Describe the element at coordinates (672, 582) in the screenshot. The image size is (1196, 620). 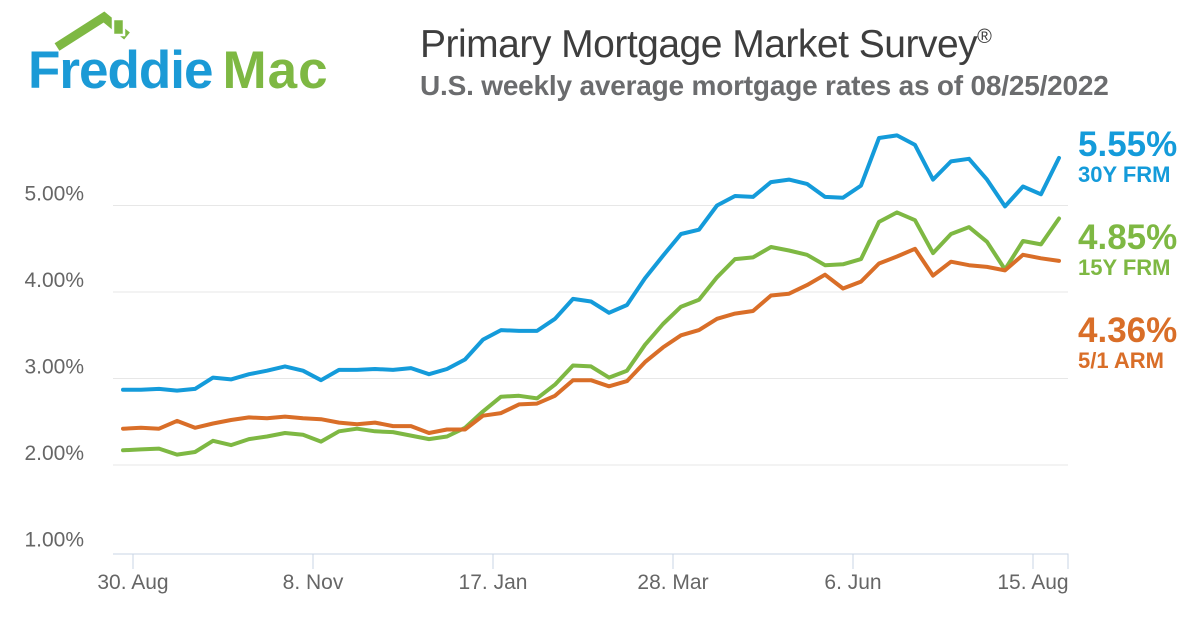
I see `x-axis-label-28. Mar: 28. Mar` at that location.